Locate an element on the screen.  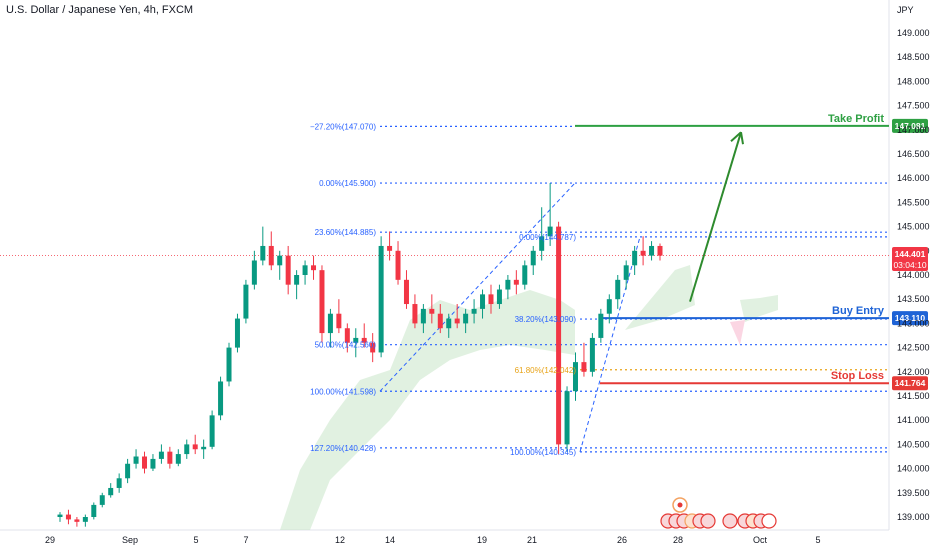
time-tick-label: 26 is located at coordinates (622, 540).